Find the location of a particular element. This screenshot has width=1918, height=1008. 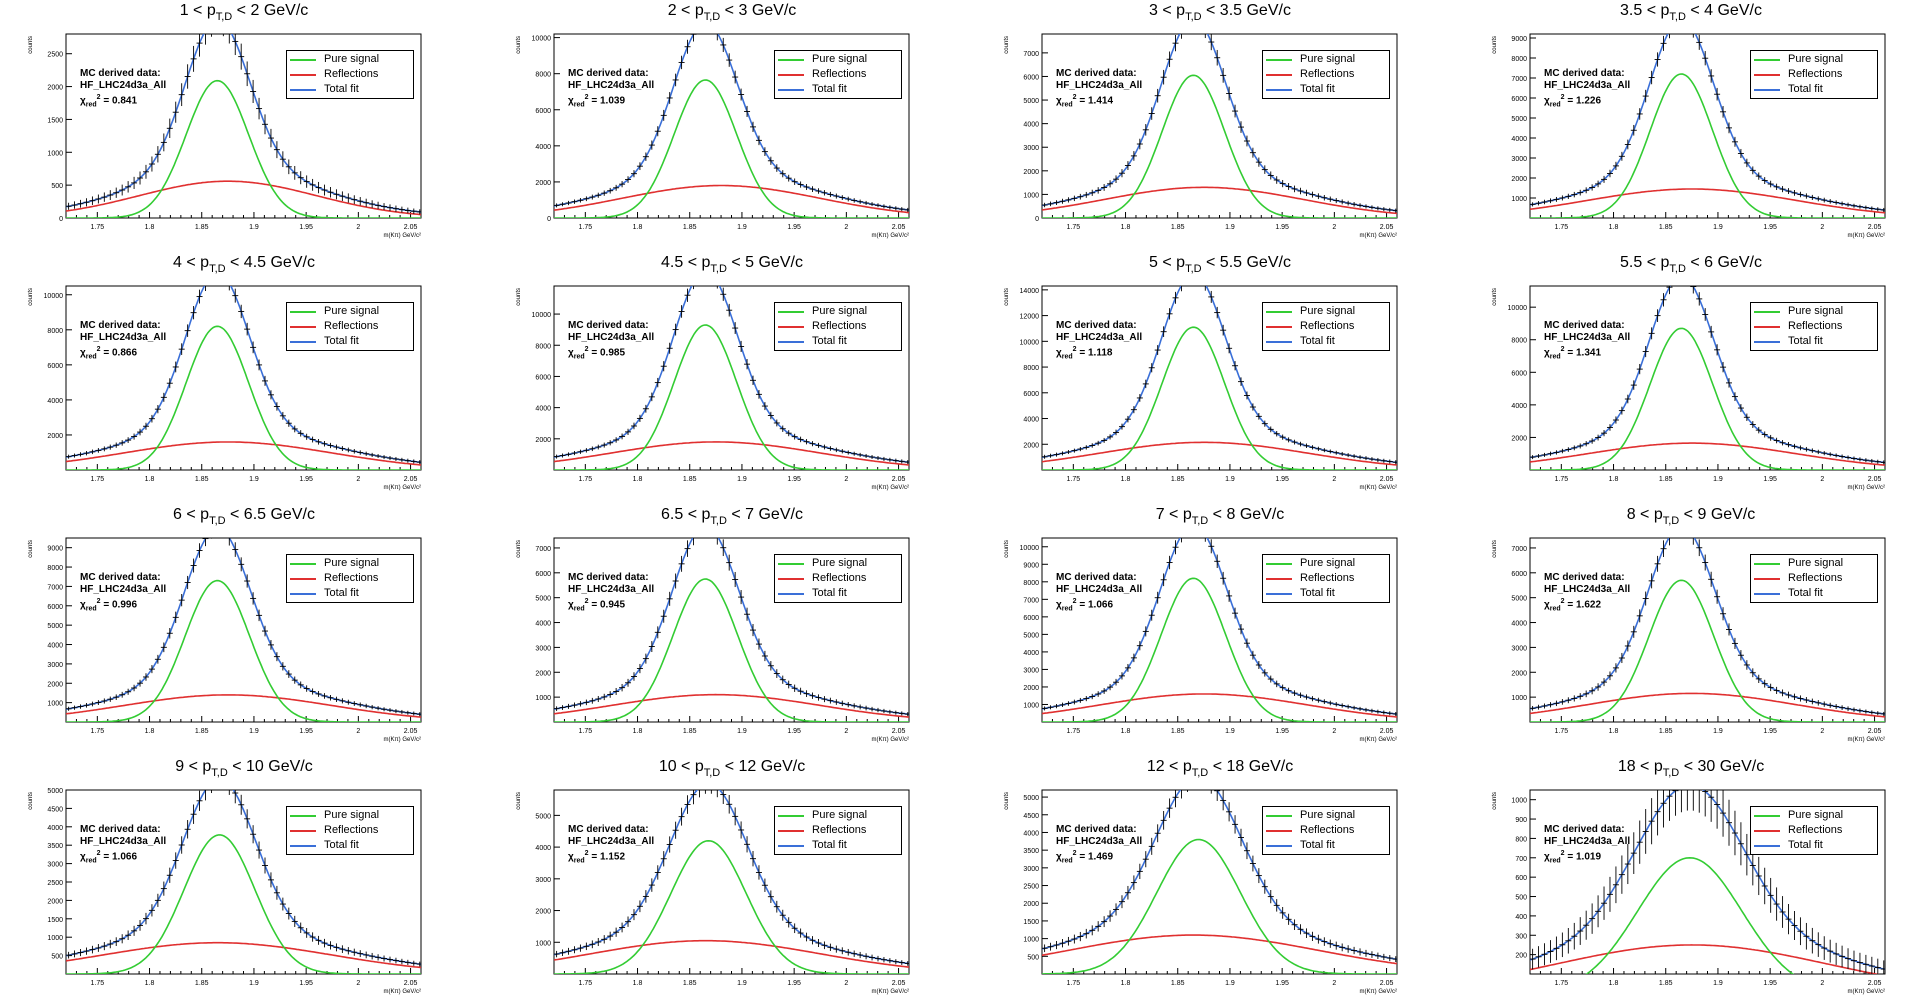

y-tick-label: 8000 is located at coordinates (1031, 368).